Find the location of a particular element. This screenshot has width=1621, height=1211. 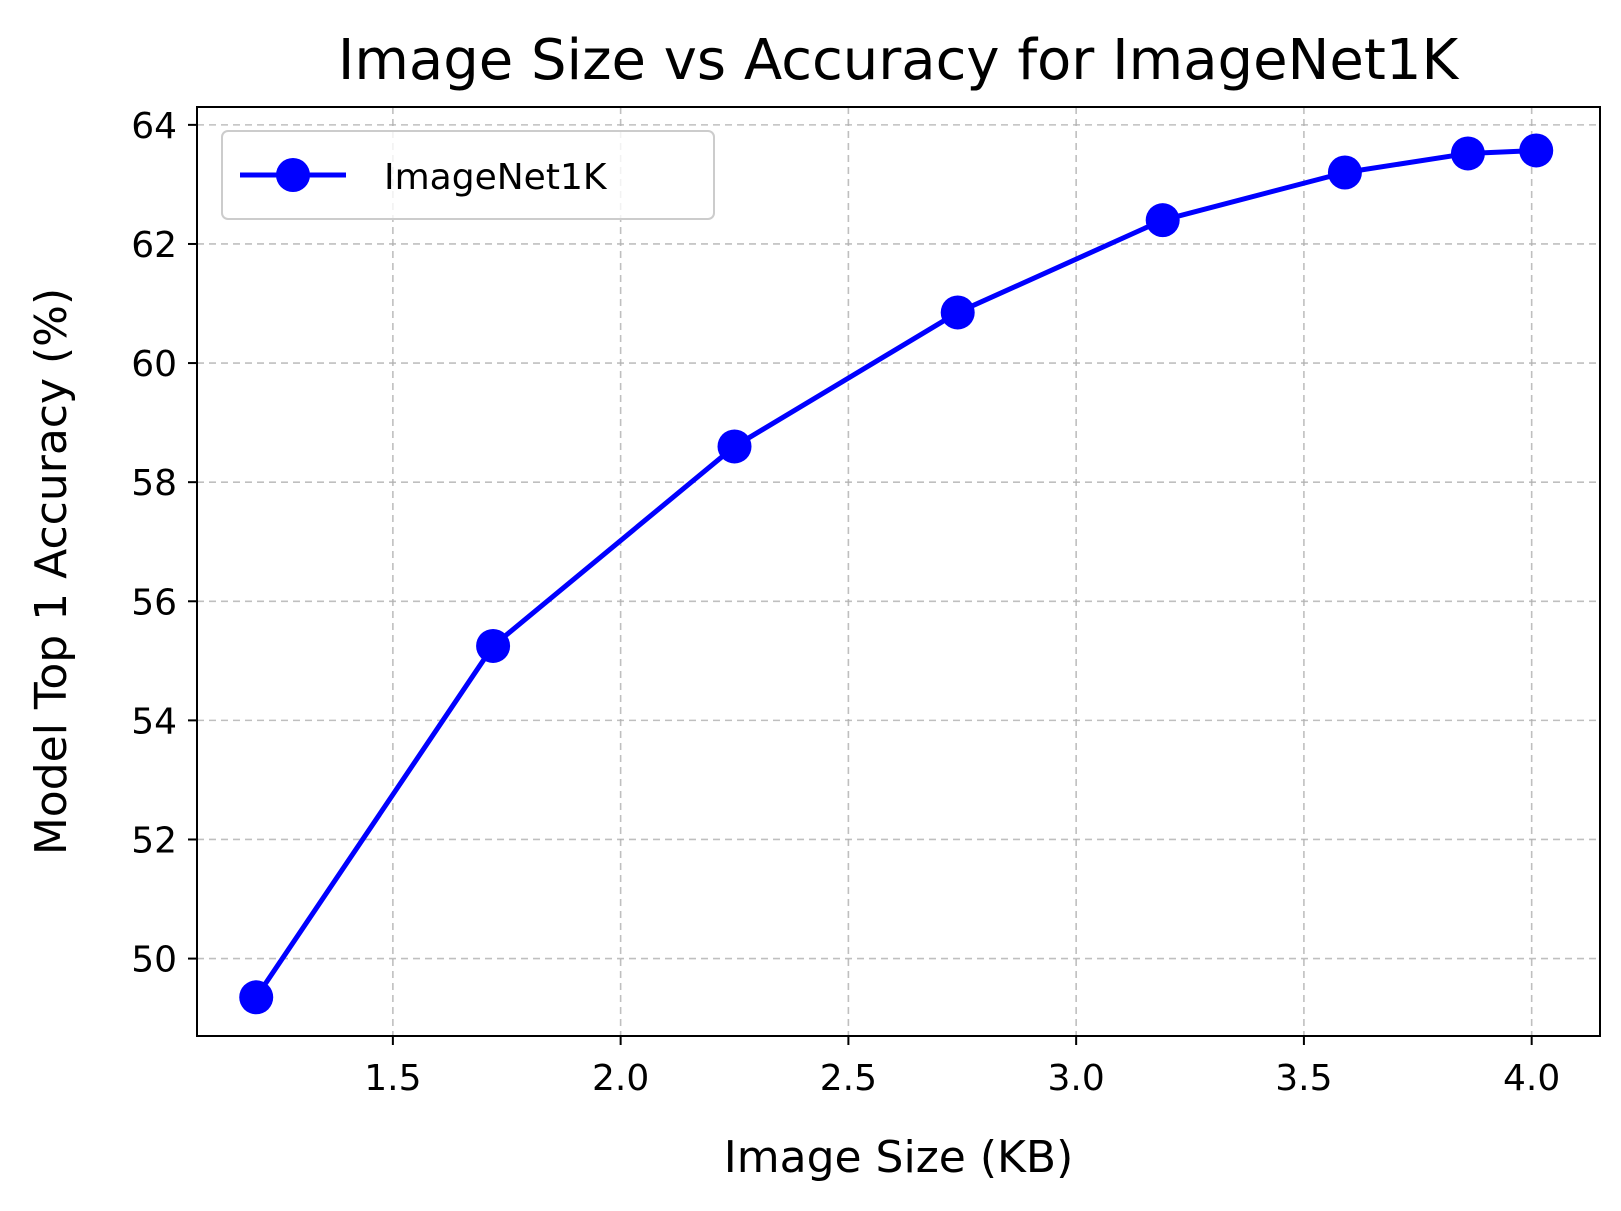

x-tick-label: 2.5 is located at coordinates (848, 1078).